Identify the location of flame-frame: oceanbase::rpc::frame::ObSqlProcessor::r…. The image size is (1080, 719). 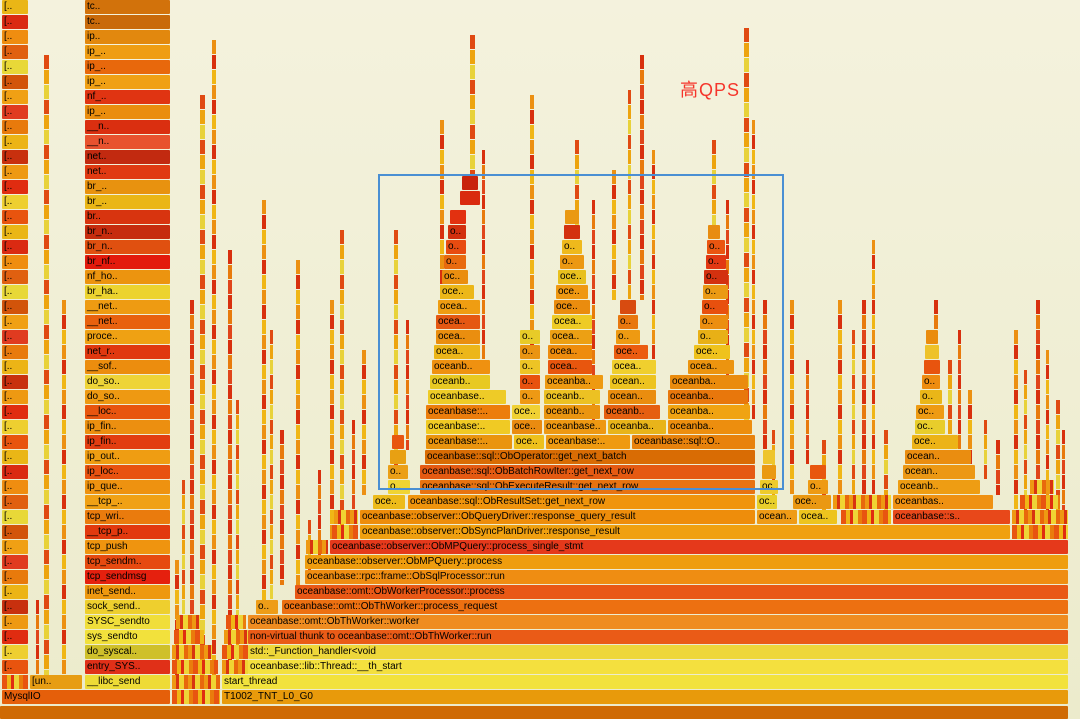
(686, 577).